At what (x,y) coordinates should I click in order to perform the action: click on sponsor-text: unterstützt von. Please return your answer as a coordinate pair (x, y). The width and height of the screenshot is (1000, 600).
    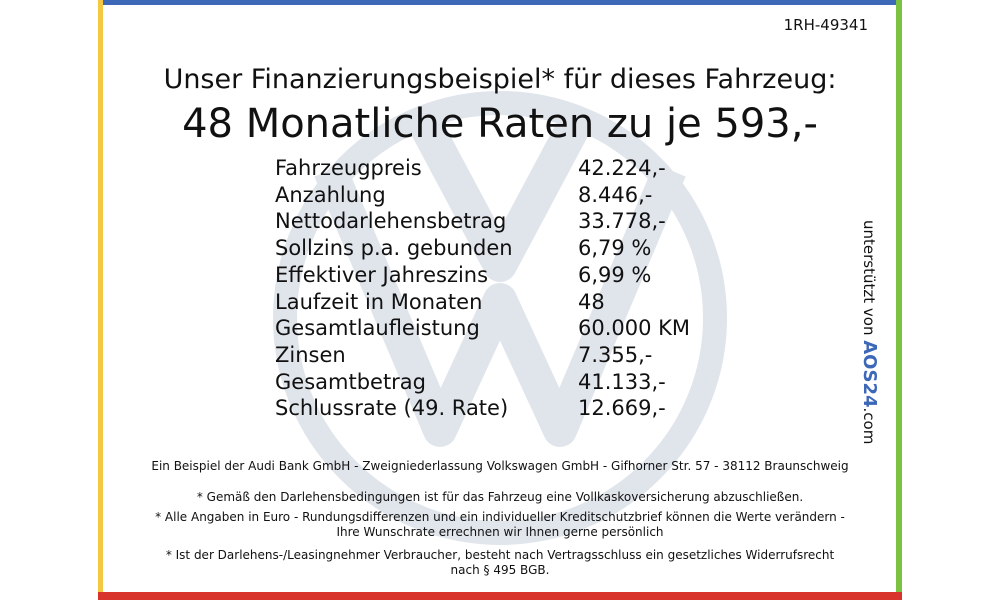
    Looking at the image, I should click on (869, 278).